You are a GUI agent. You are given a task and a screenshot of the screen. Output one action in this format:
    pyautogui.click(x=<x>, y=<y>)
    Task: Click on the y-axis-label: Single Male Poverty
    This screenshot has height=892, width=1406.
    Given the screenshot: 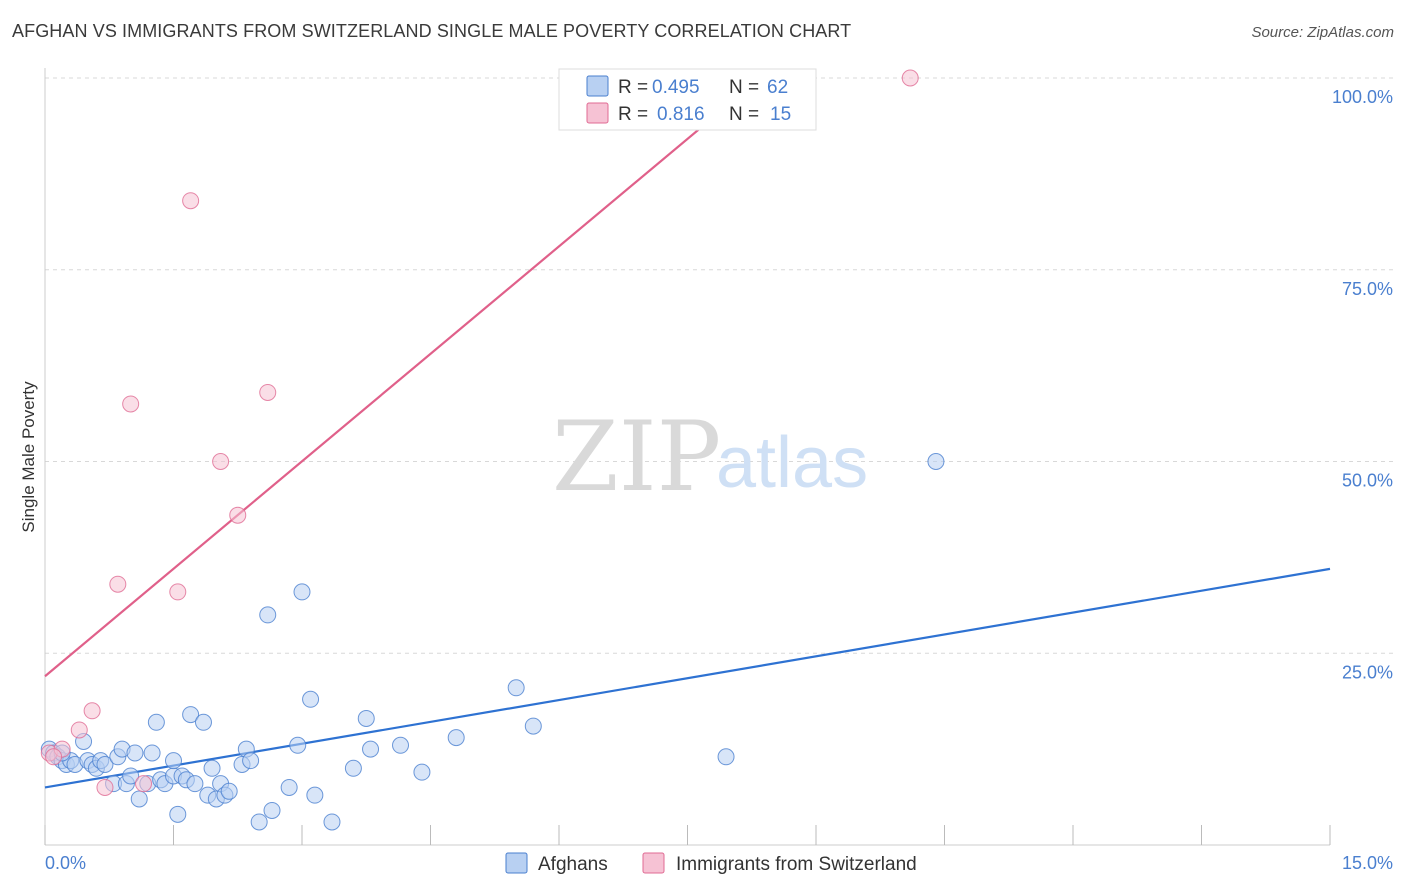 What is the action you would take?
    pyautogui.click(x=28, y=457)
    